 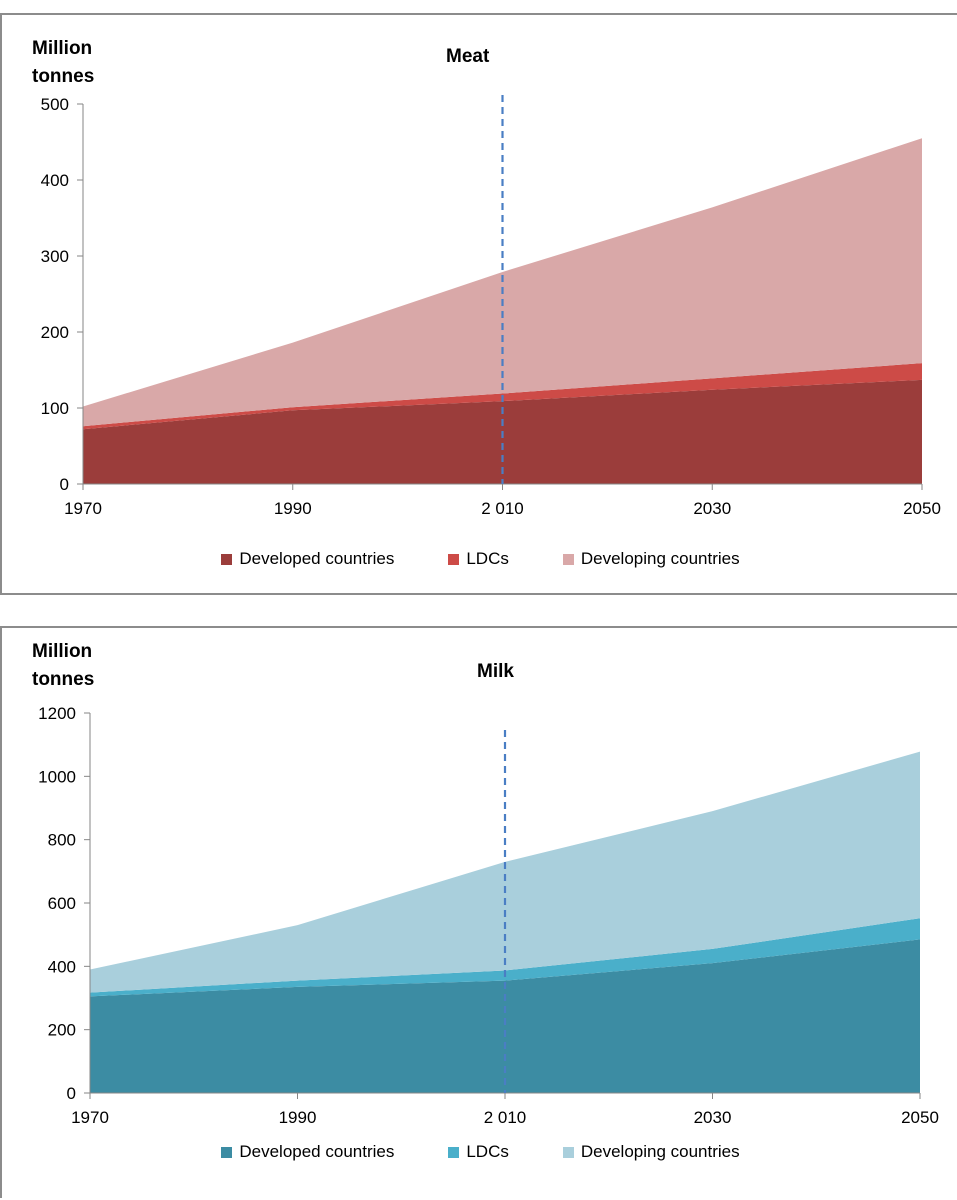 I want to click on y-tick-label: 1000, so click(x=57, y=776).